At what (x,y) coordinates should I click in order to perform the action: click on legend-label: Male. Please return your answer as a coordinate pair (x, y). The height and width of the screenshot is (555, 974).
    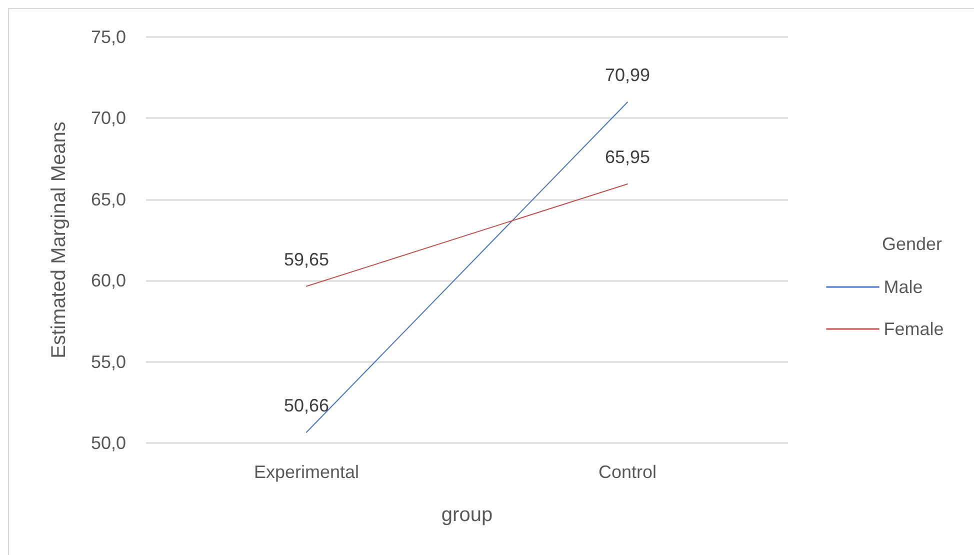
    Looking at the image, I should click on (903, 287).